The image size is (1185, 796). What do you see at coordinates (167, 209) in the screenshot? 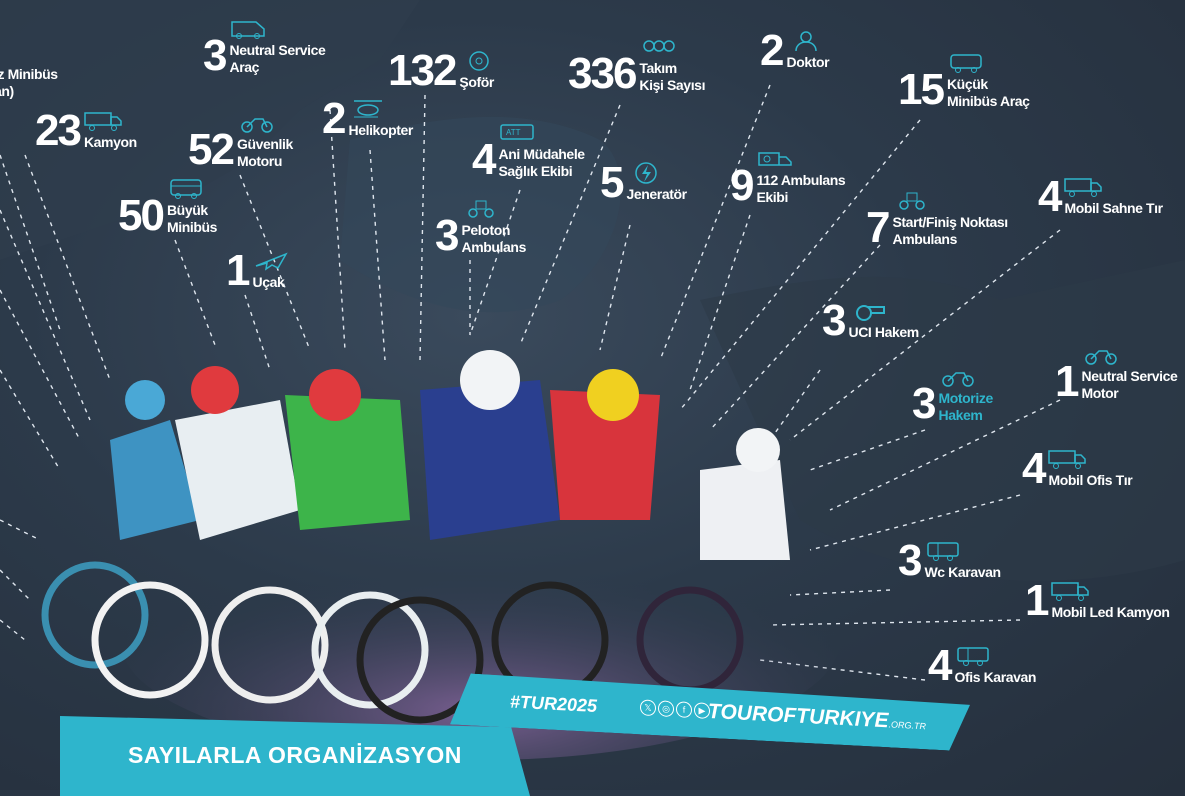
I see `stat-item: 50 Büyük Minibüs` at bounding box center [167, 209].